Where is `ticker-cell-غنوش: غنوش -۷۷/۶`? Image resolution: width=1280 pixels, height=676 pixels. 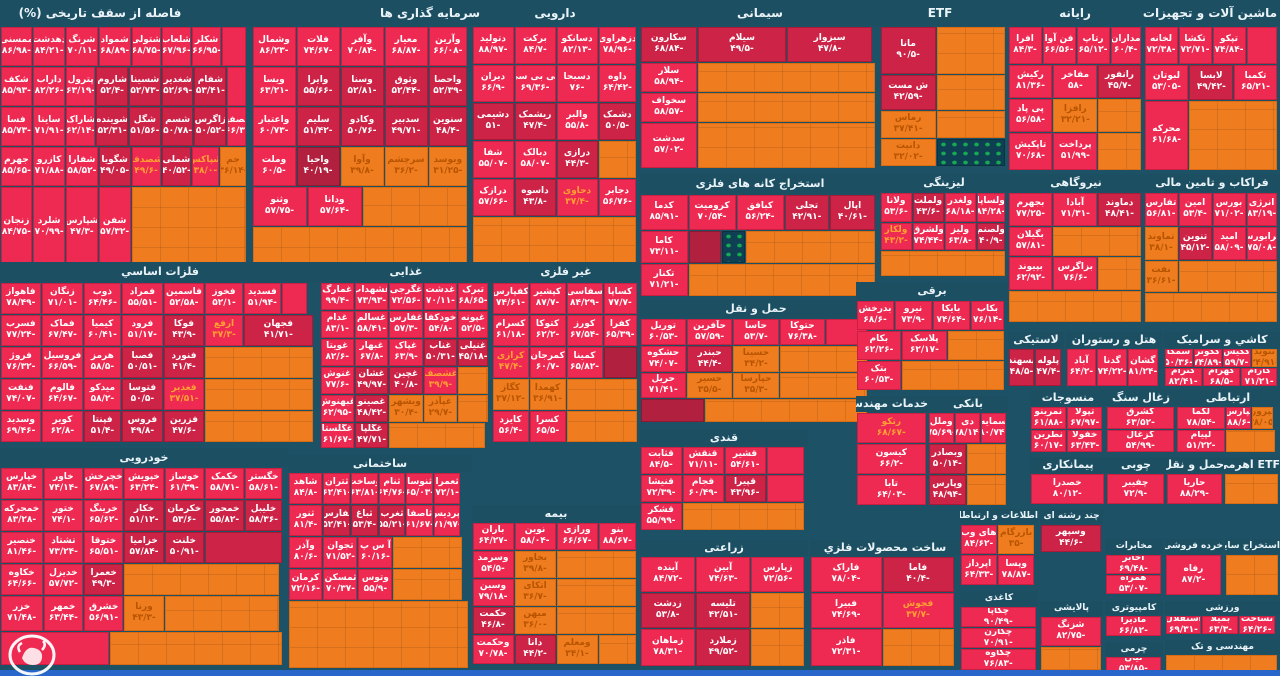 ticker-cell-غنوش: غنوش -۷۷/۶ is located at coordinates (337, 380).